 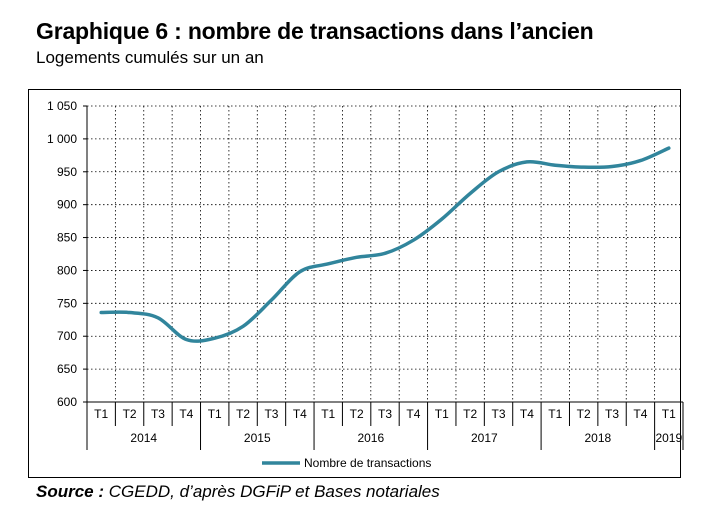 I want to click on source-label: Source :, so click(x=70, y=491).